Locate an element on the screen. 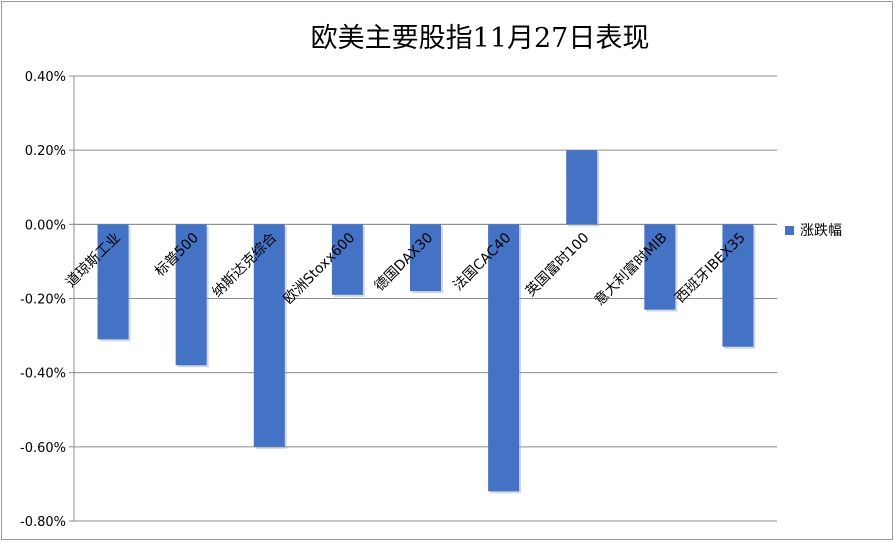 This screenshot has width=896, height=543. y-tick-label: -0.40% is located at coordinates (43, 374).